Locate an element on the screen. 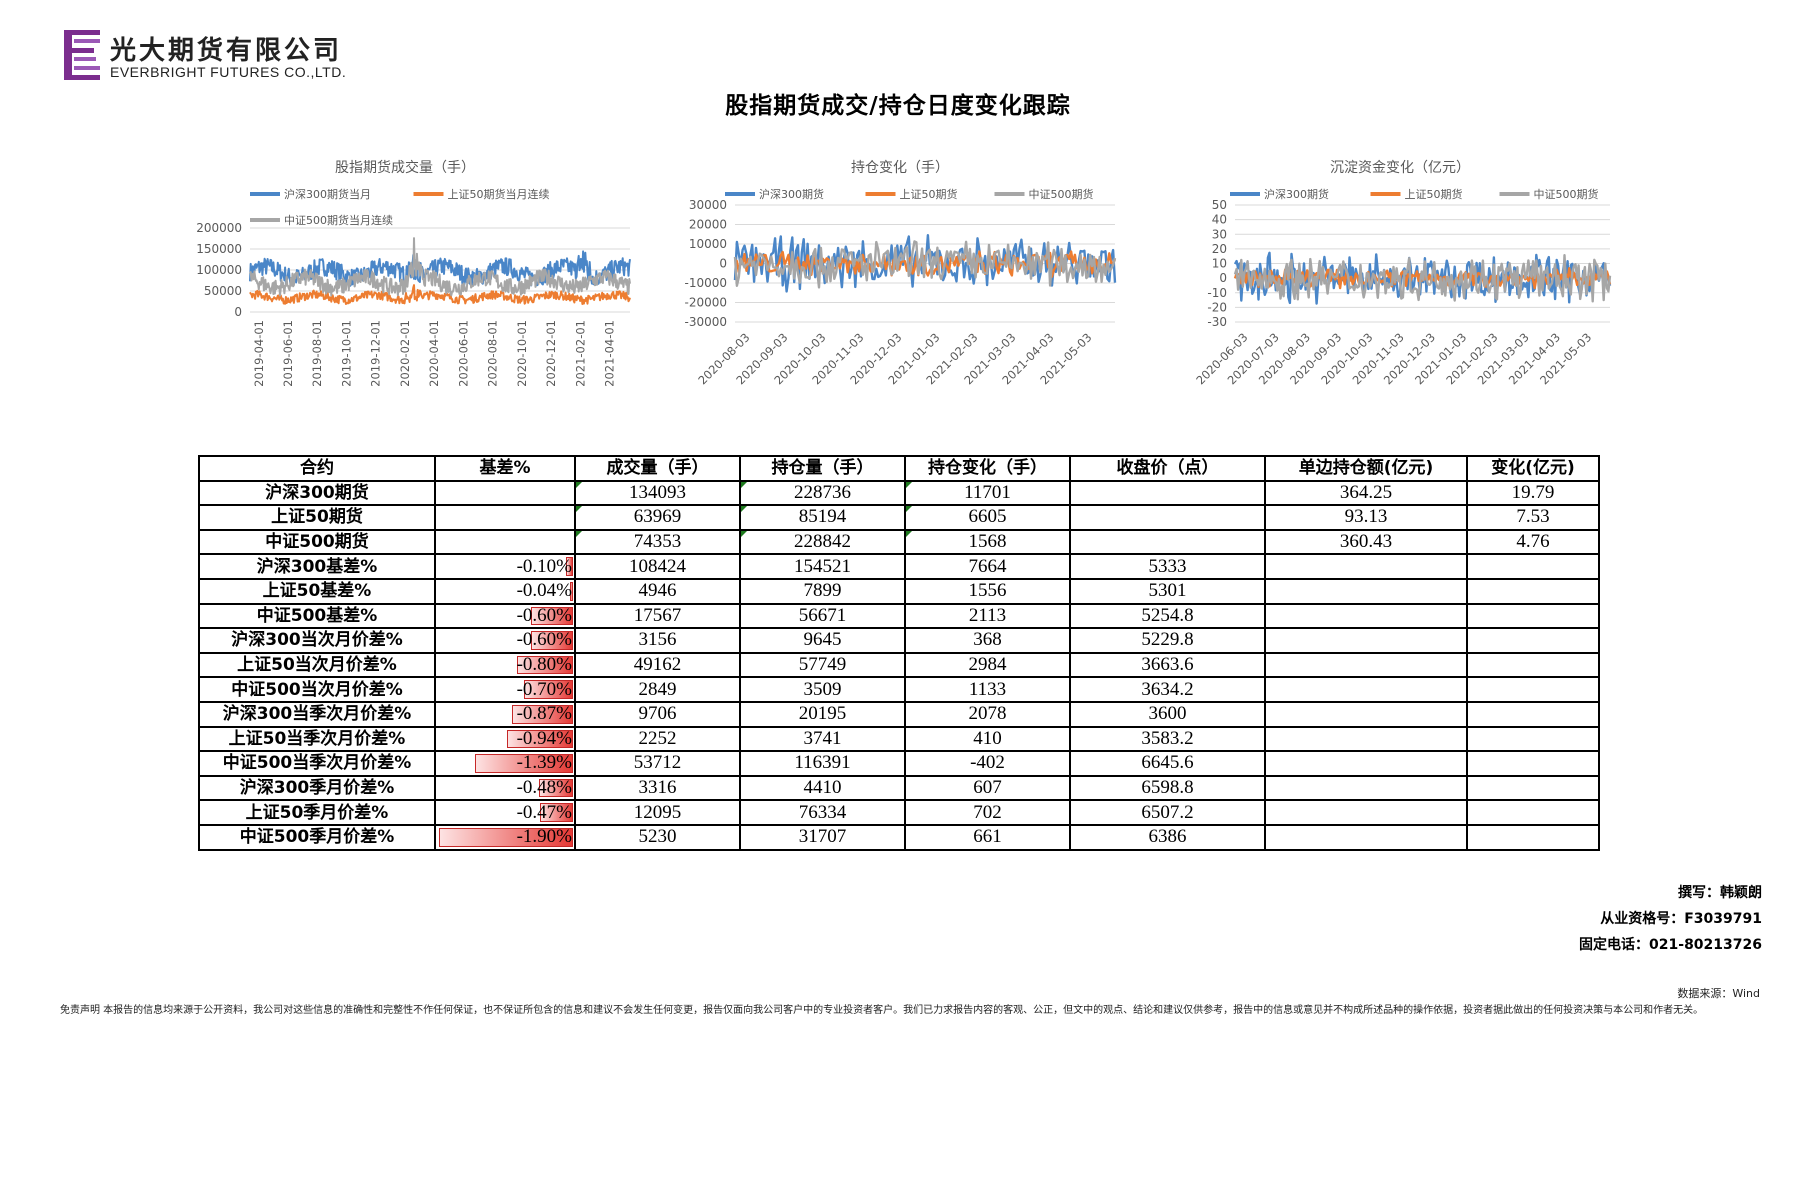  cell-value: 1133 is located at coordinates (987, 689).